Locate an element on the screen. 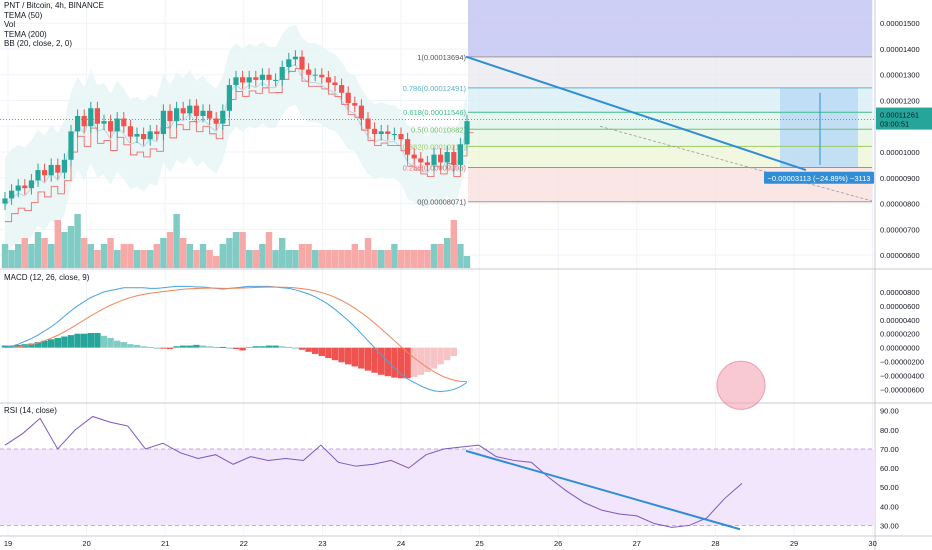 The image size is (932, 550). price-tick-label: 0.00001300 is located at coordinates (900, 75).